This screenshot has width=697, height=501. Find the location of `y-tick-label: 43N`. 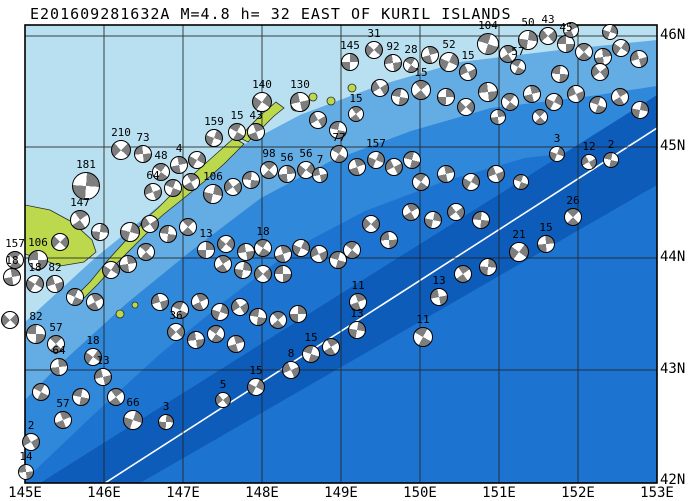

y-tick-label: 43N is located at coordinates (673, 369).